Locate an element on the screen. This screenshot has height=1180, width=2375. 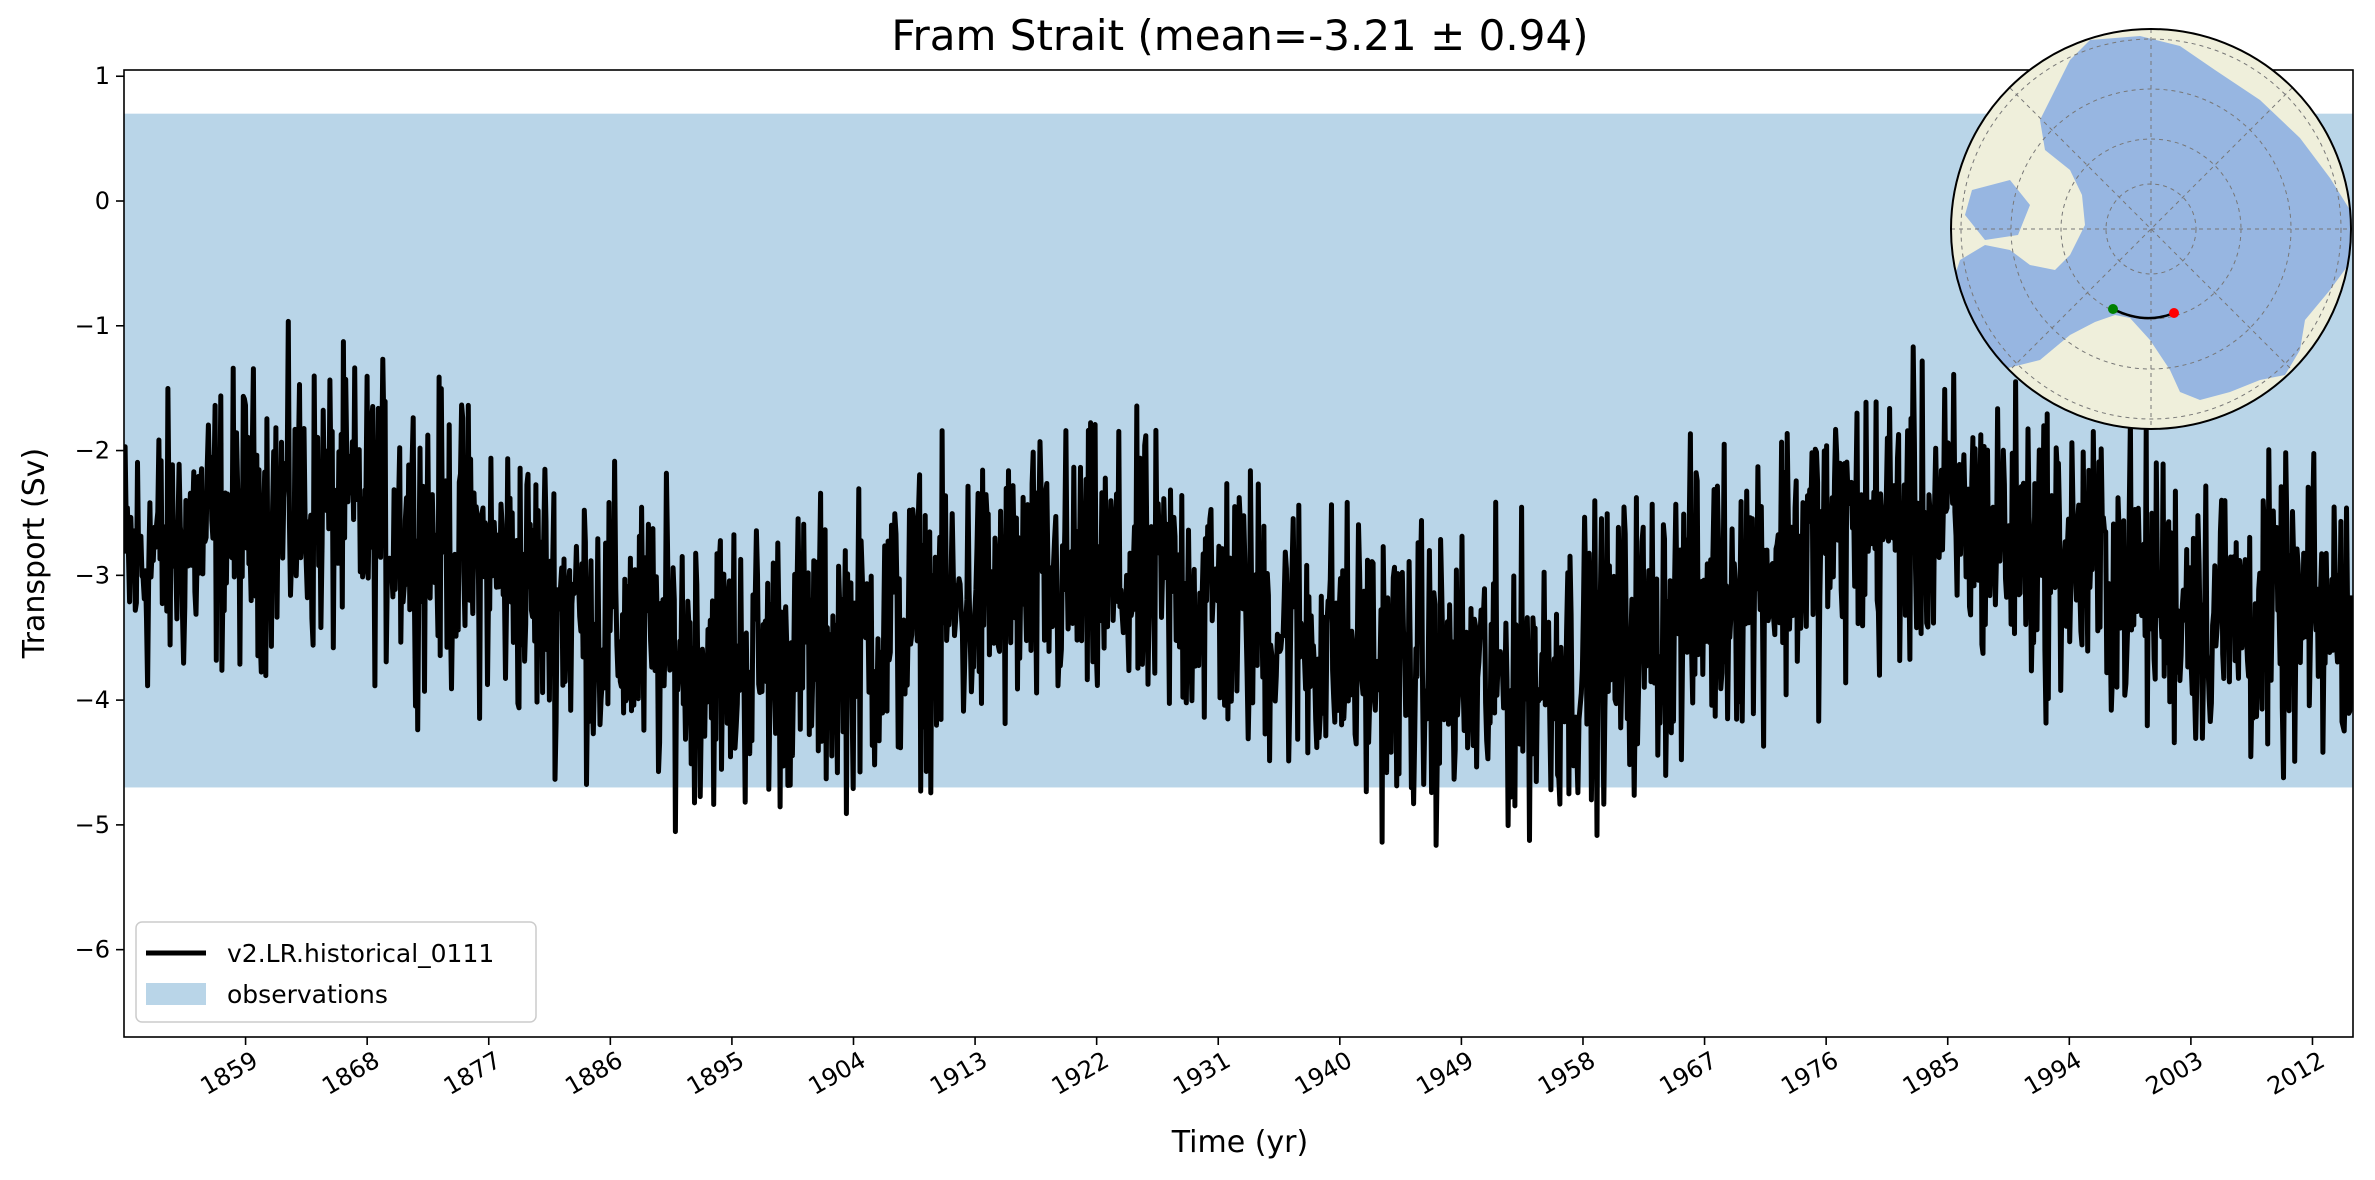
y-tick-label: −6 is located at coordinates (92, 950).